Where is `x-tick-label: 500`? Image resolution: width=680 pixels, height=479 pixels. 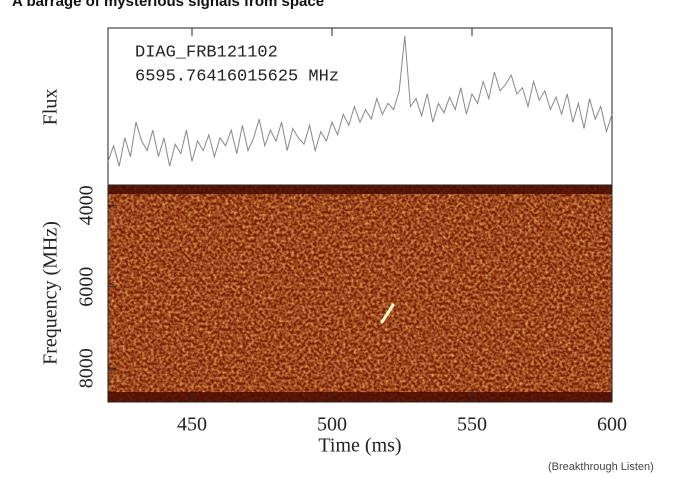
x-tick-label: 500 is located at coordinates (332, 425).